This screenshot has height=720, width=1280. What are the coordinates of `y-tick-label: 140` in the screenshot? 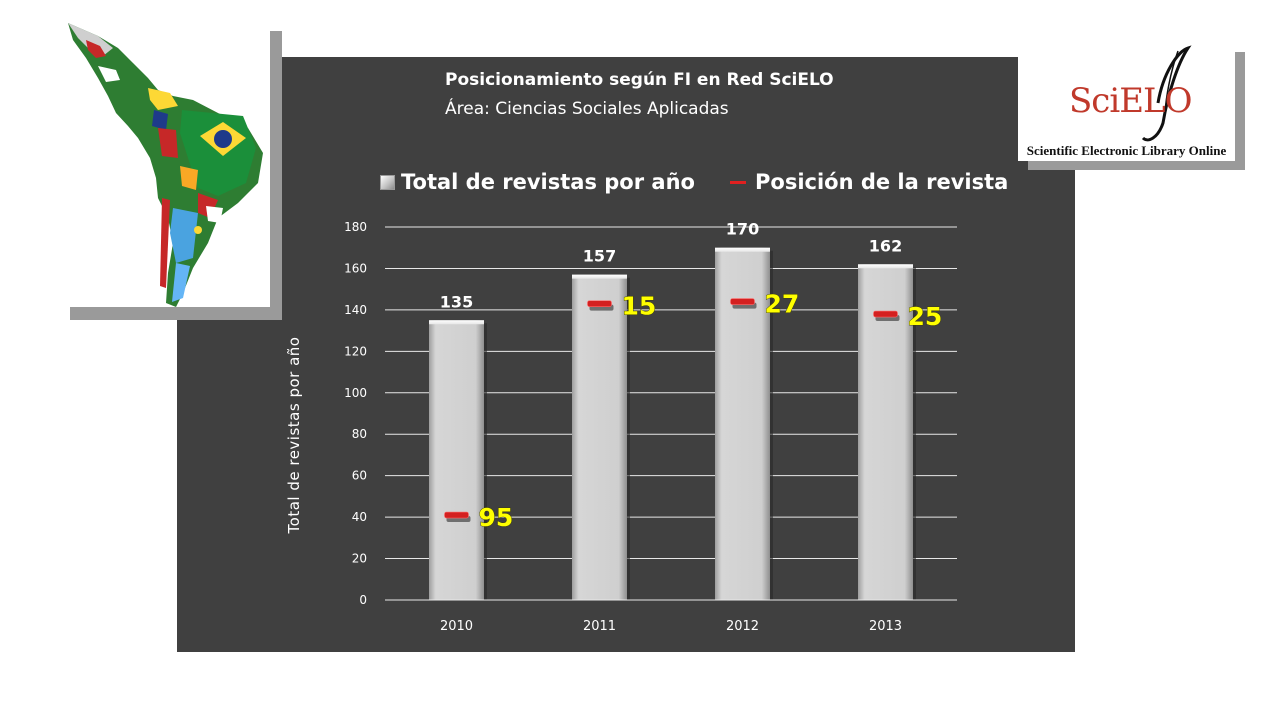 It's located at (355, 310).